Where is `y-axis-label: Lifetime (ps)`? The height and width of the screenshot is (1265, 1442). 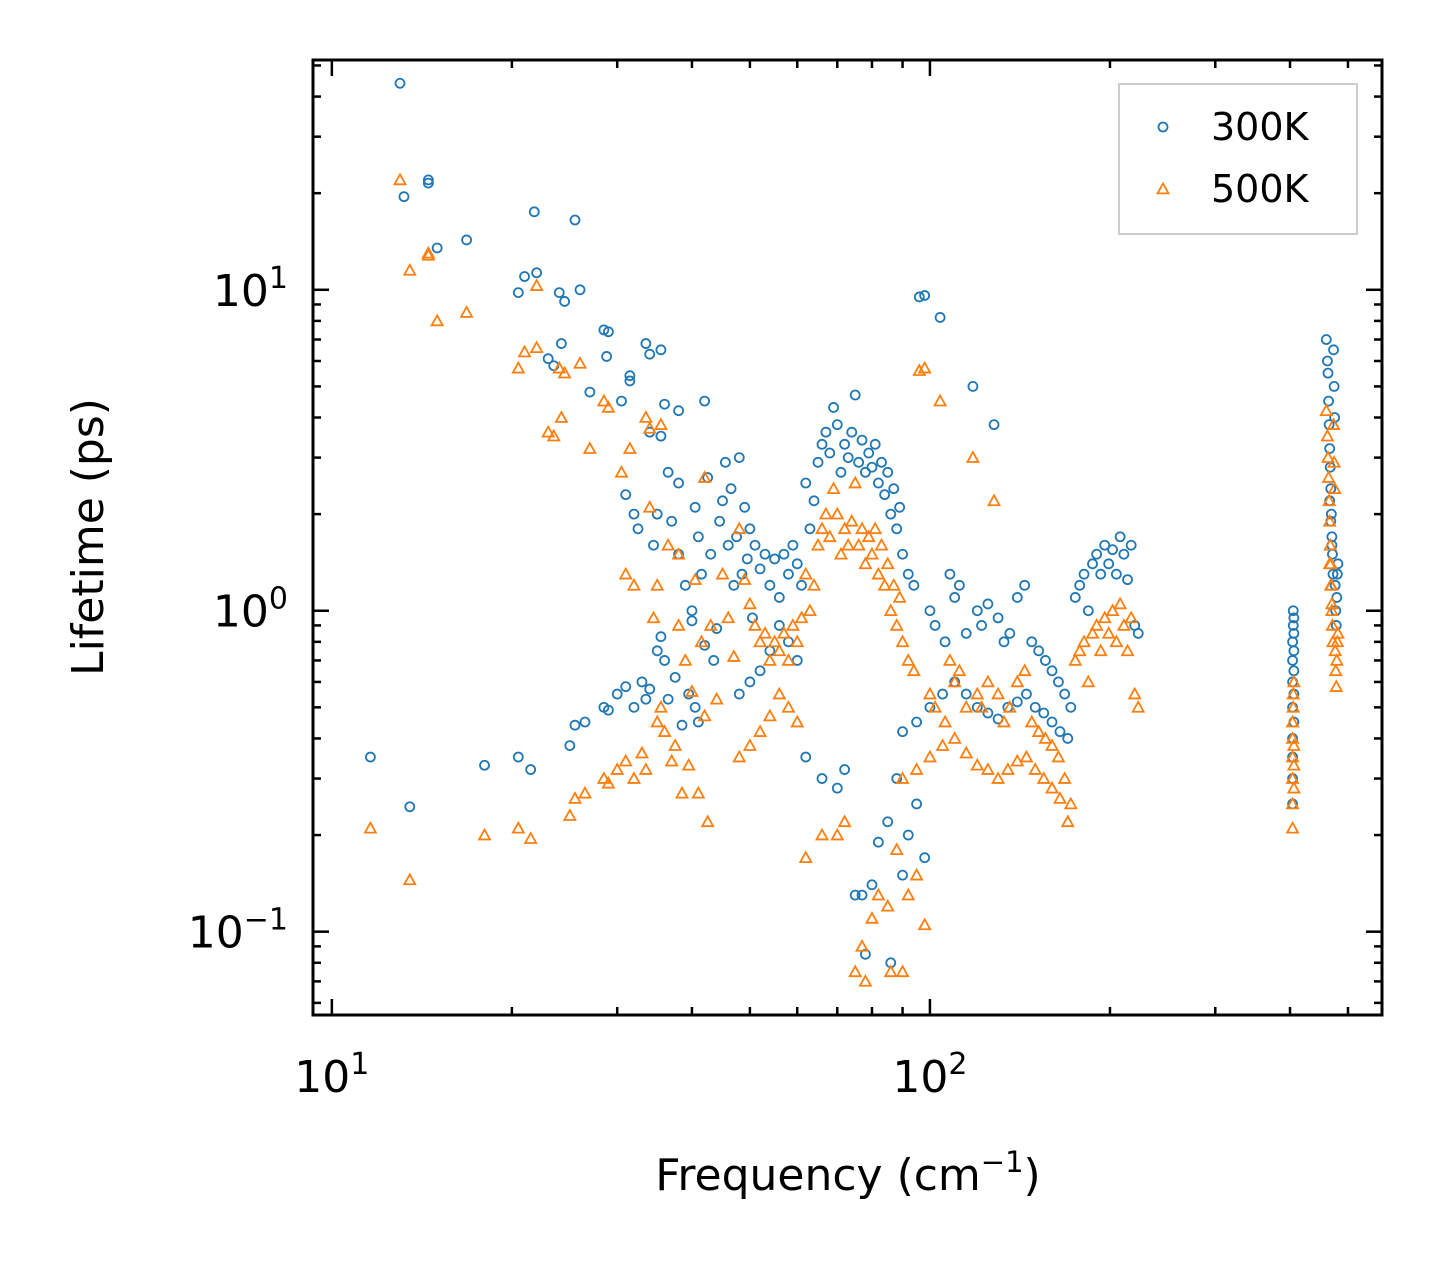
y-axis-label: Lifetime (ps) is located at coordinates (88, 537).